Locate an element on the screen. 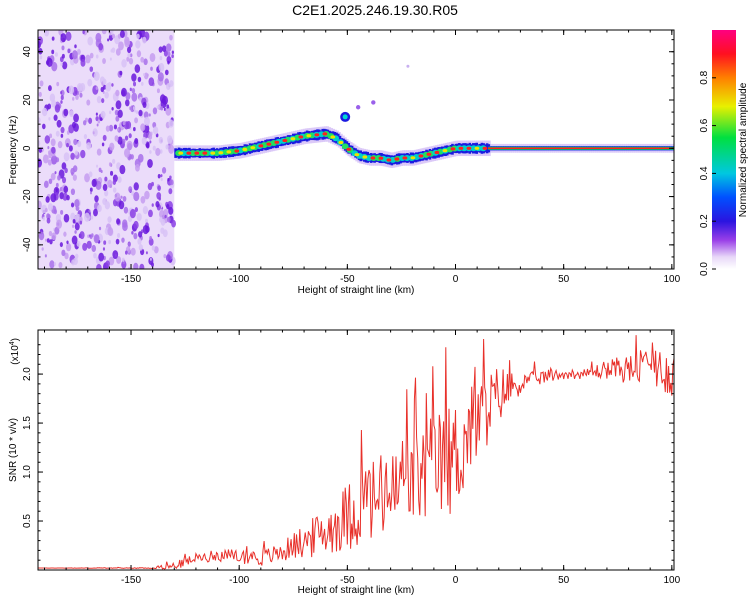 The width and height of the screenshot is (750, 600). x-tick-label: -50 is located at coordinates (347, 580).